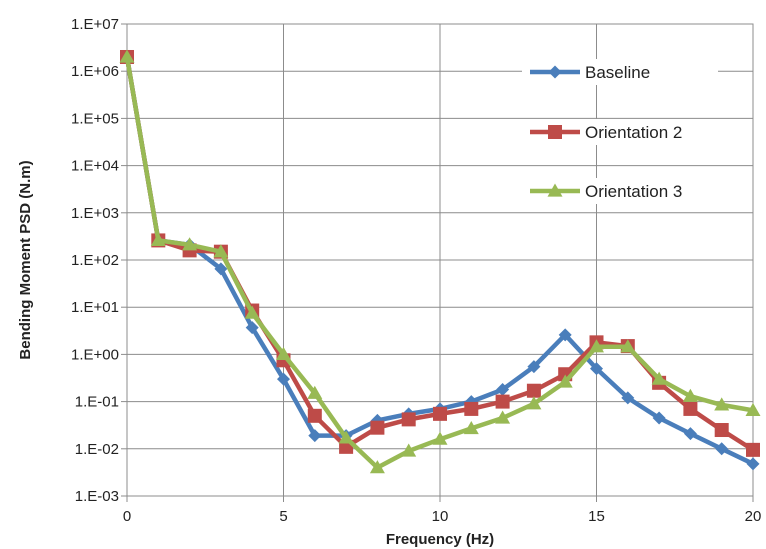 This screenshot has height=549, width=766. Describe the element at coordinates (633, 132) in the screenshot. I see `legend-label: Orientation 2` at that location.